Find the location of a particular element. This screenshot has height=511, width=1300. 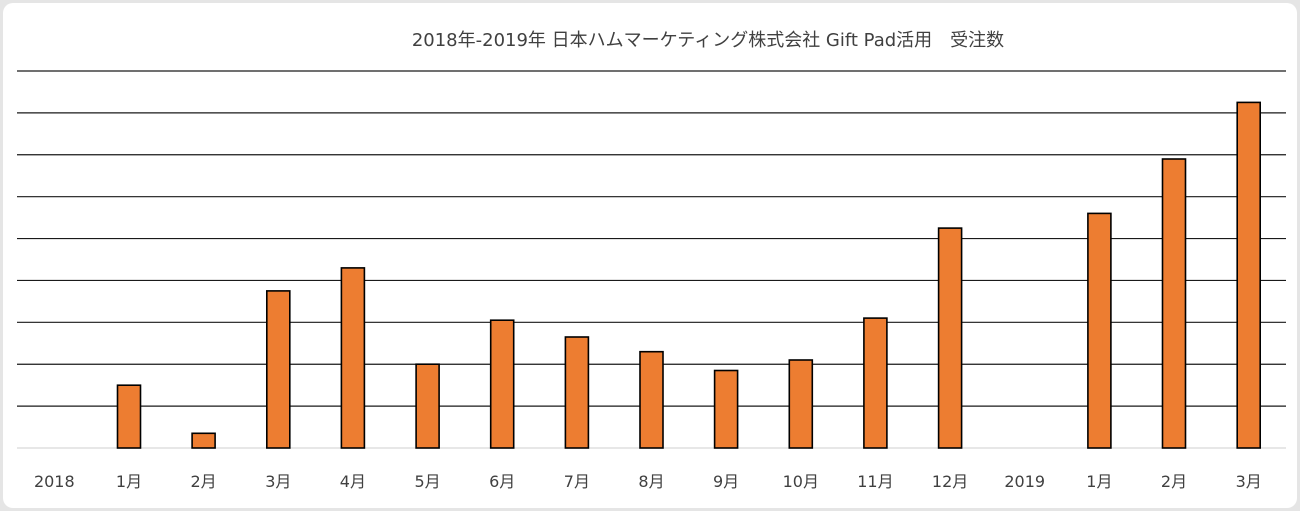

x-tick-label-8: 8月 is located at coordinates (651, 481).